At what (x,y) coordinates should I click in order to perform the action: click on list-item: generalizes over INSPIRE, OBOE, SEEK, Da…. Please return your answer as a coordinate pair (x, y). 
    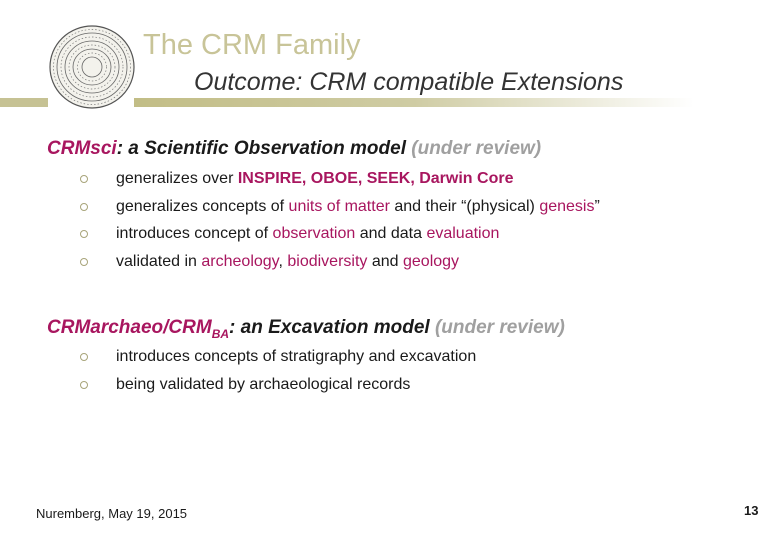
    Looking at the image, I should click on (340, 183).